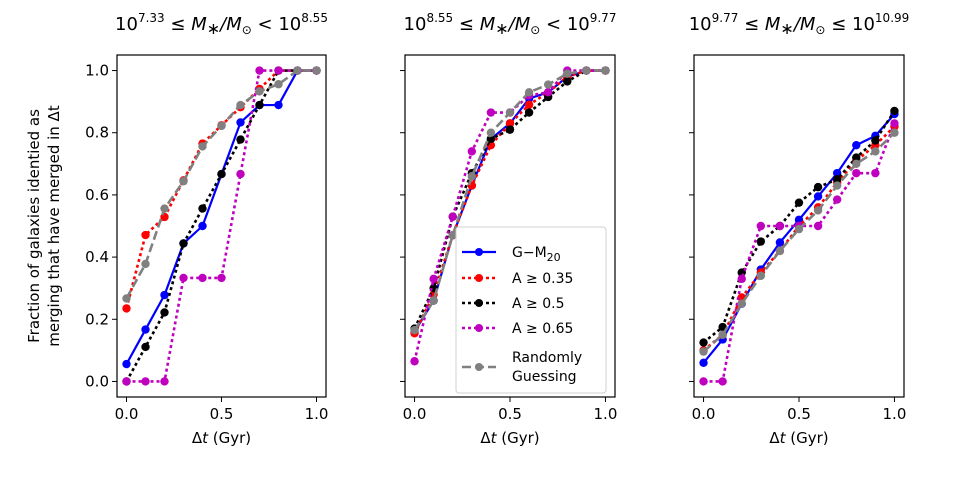 The image size is (955, 484). Describe the element at coordinates (553, 24) in the screenshot. I see `title-part: <` at that location.